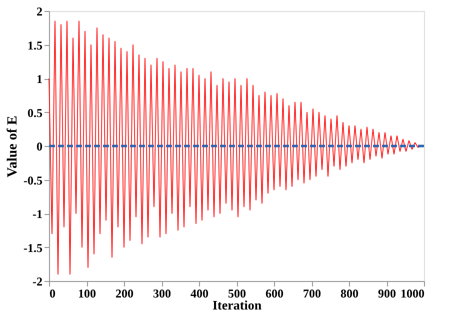  Describe the element at coordinates (39, 147) in the screenshot. I see `y-tick-label: 0` at that location.